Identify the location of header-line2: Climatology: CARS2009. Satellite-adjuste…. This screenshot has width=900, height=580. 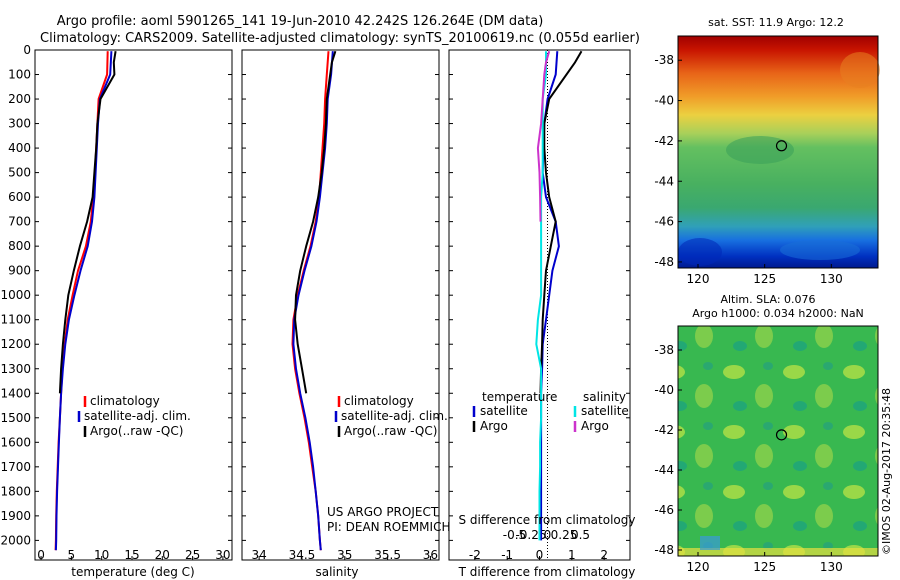
(340, 38).